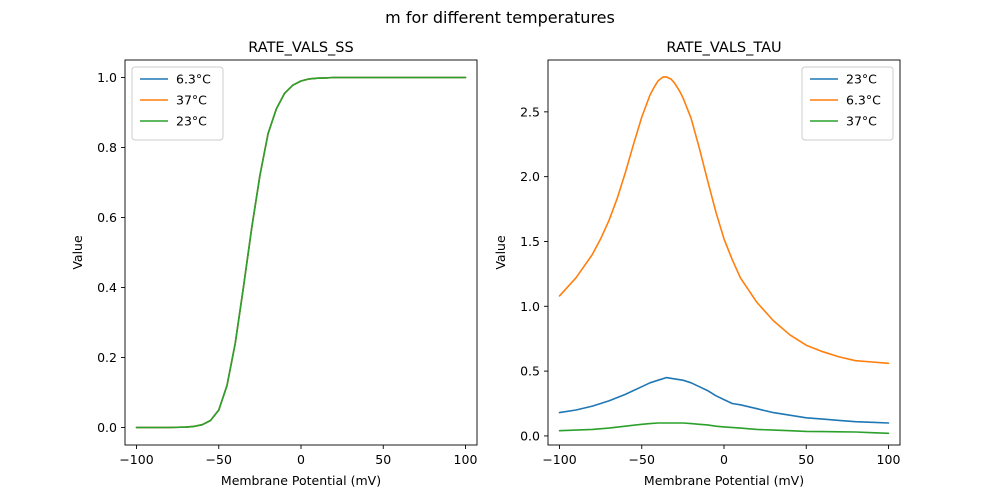 This screenshot has width=1000, height=500. Describe the element at coordinates (530, 176) in the screenshot. I see `y-tick-label: 2.0` at that location.